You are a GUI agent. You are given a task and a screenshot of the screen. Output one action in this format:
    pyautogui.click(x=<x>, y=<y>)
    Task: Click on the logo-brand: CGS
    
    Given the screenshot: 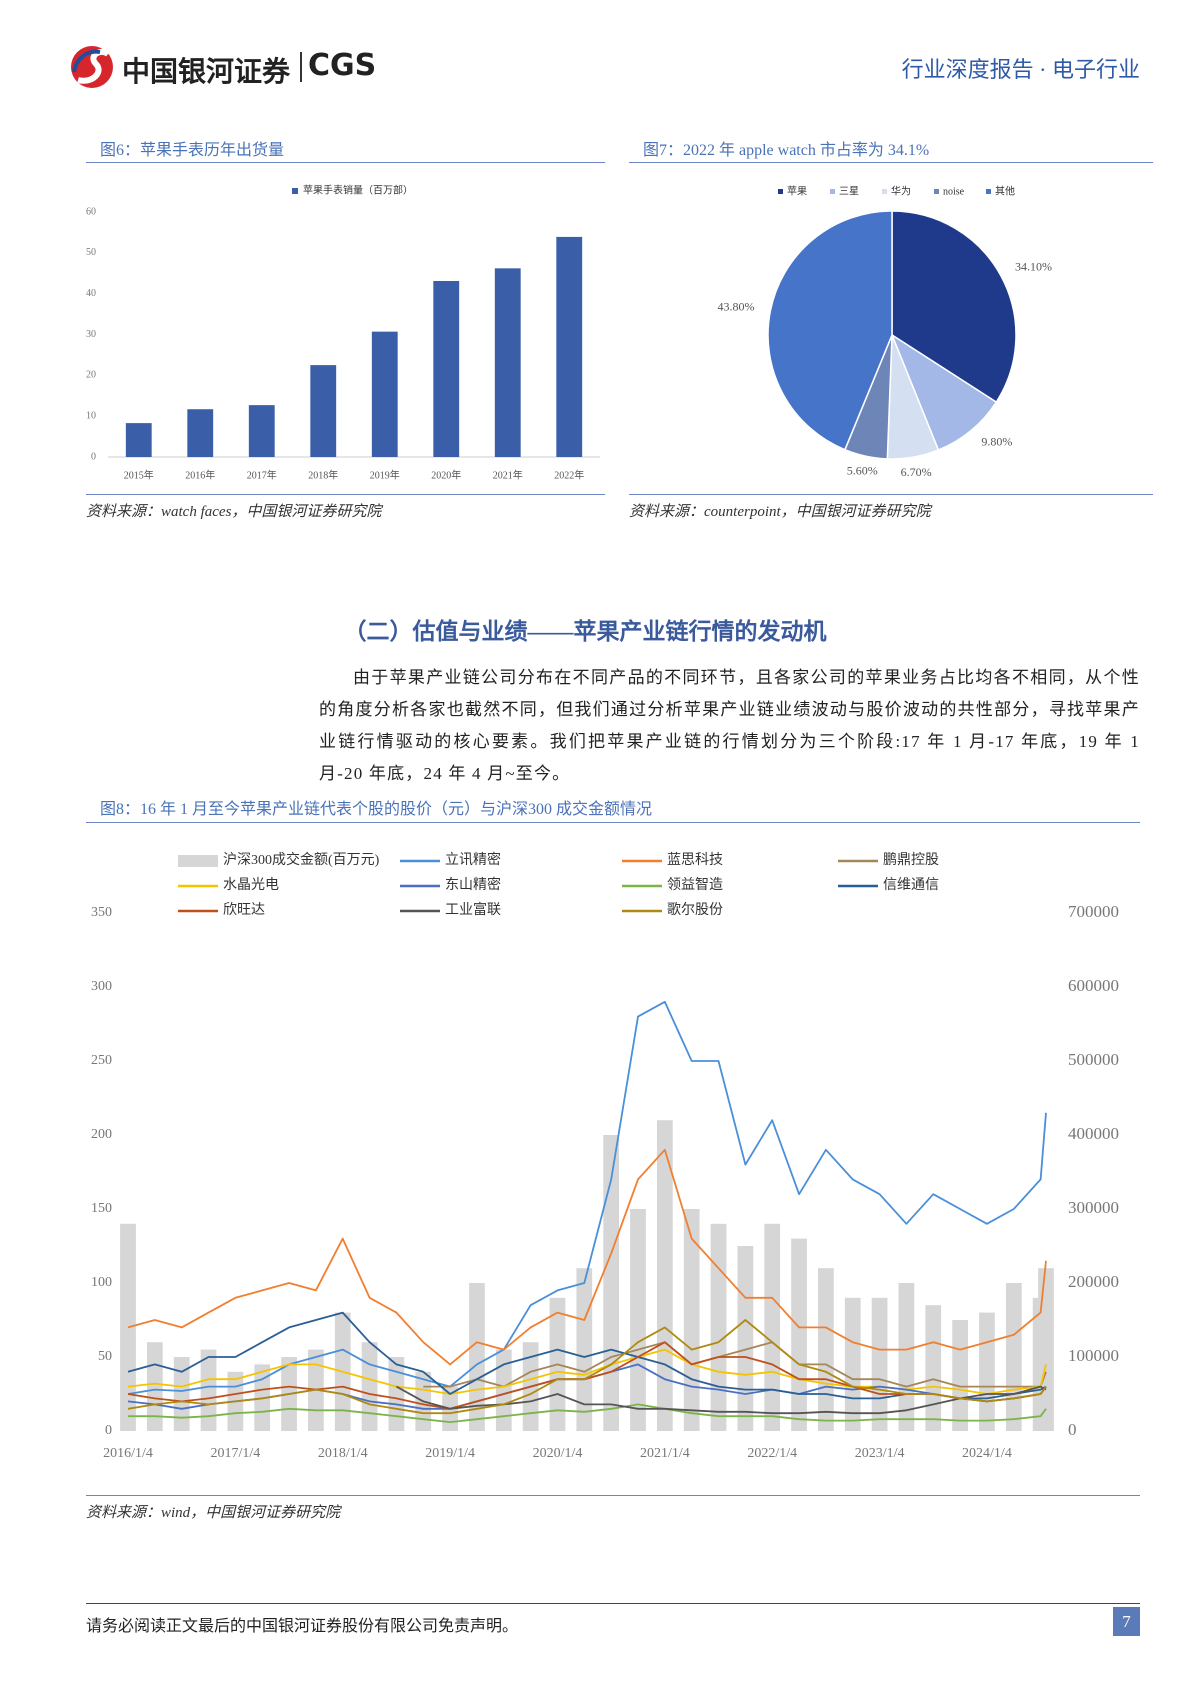 What is the action you would take?
    pyautogui.click(x=342, y=65)
    